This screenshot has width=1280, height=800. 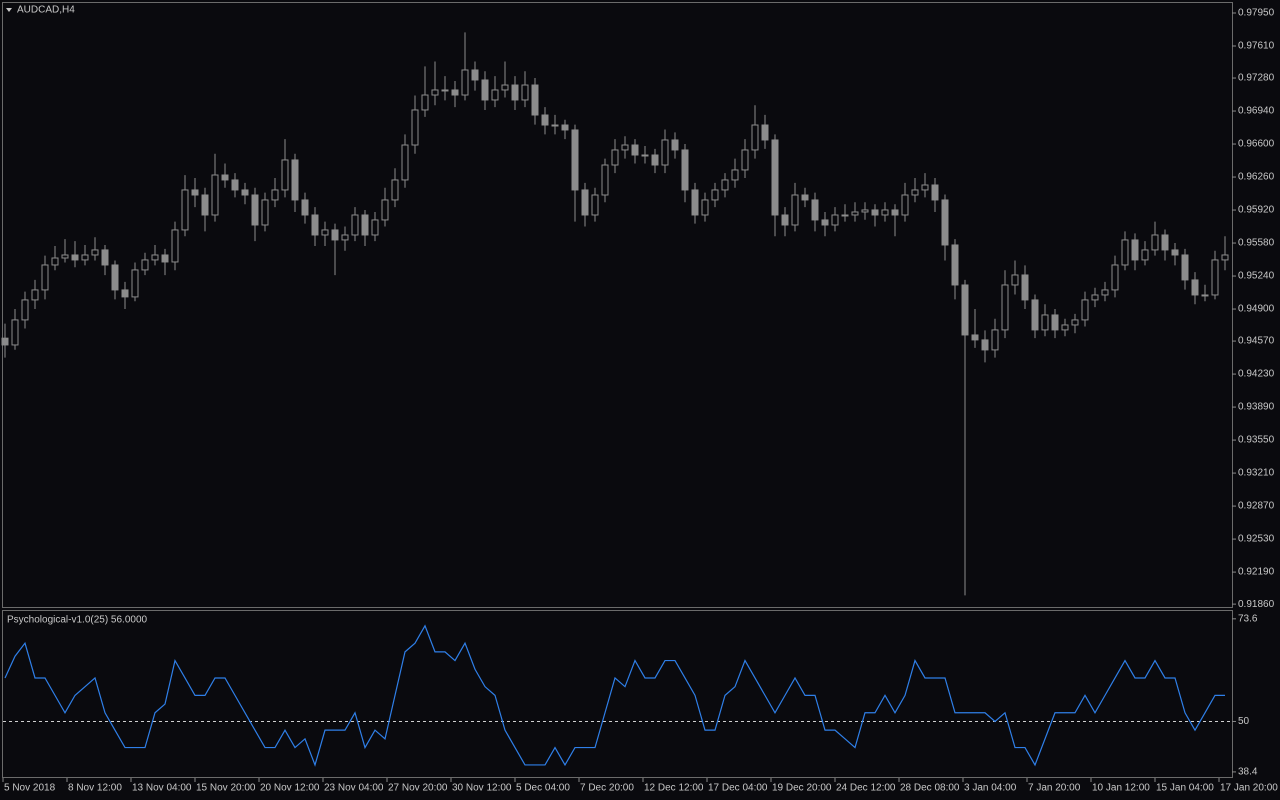 I want to click on x-tick-label: 5 Nov 2018, so click(x=30, y=788).